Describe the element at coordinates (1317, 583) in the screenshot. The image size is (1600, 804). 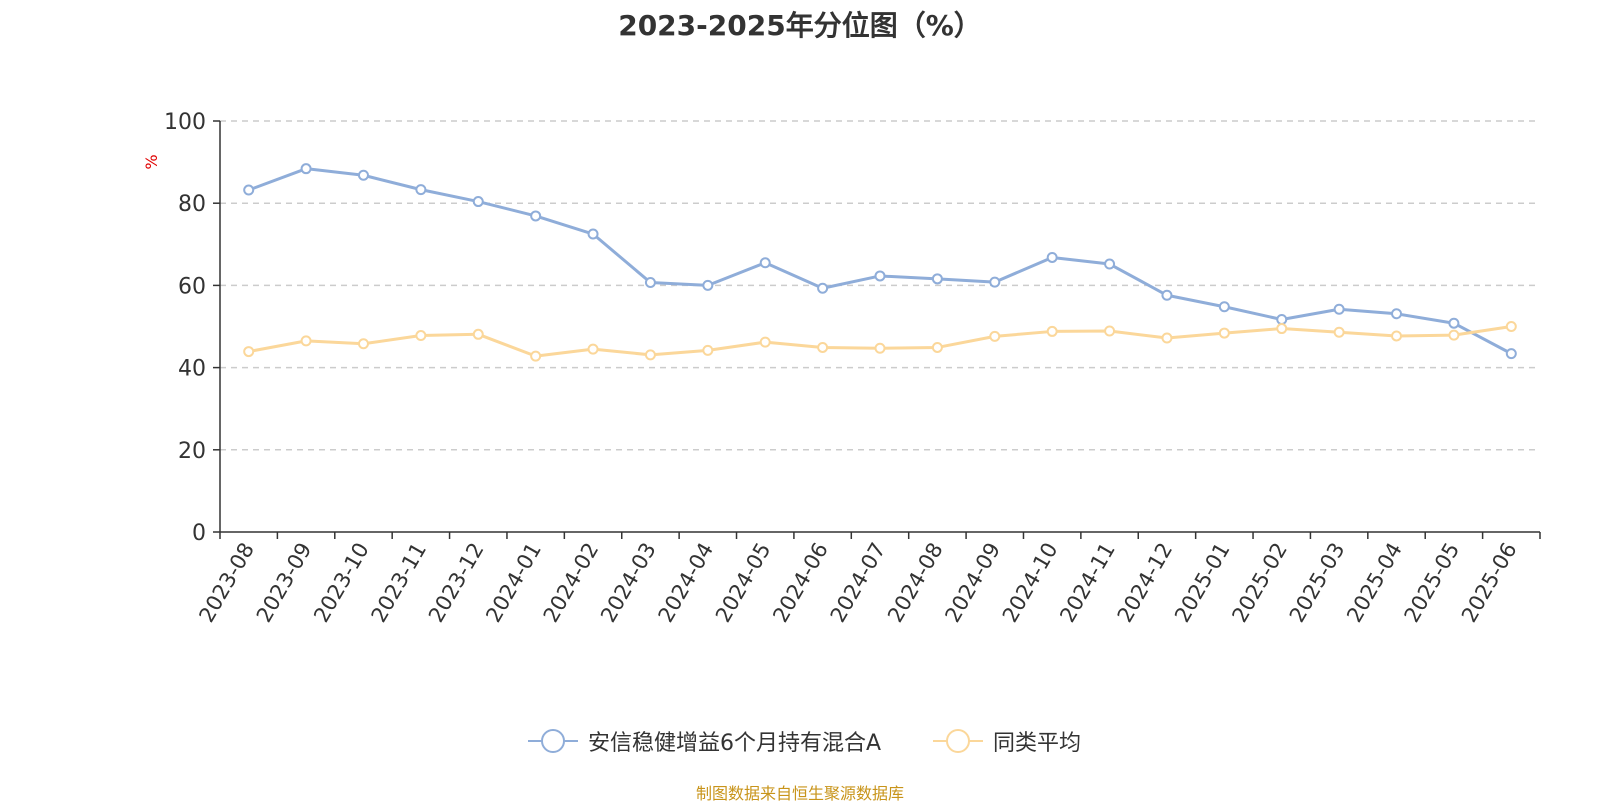
I see `x-tick-label: 2025-03` at that location.